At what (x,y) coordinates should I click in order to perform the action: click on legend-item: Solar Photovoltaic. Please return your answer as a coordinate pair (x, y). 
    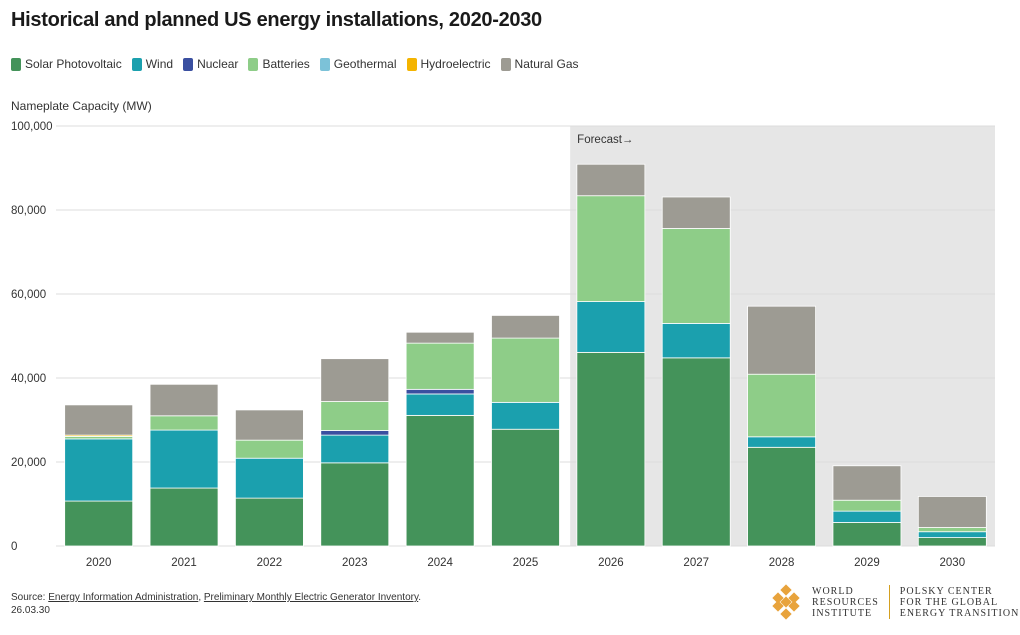
    Looking at the image, I should click on (66, 64).